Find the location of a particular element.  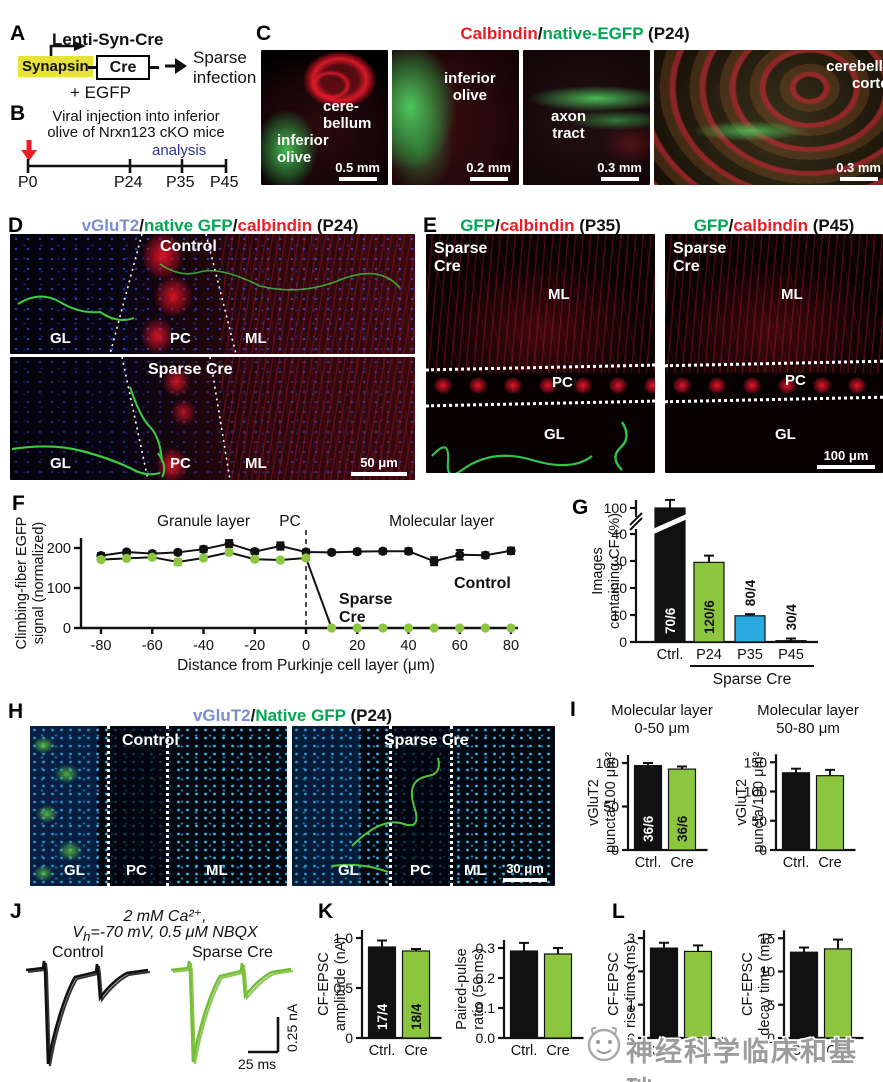

e2-pc-label: PC is located at coordinates (795, 380).